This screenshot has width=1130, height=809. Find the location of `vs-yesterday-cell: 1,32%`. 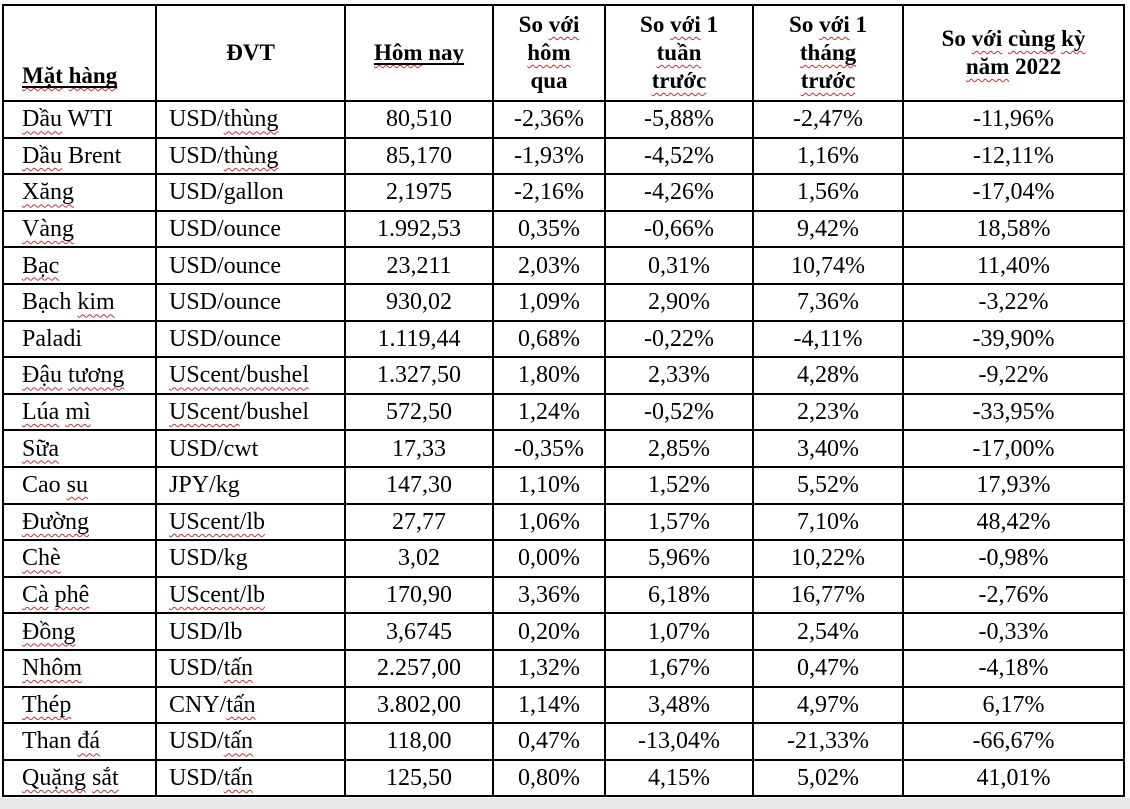

vs-yesterday-cell: 1,32% is located at coordinates (549, 668).